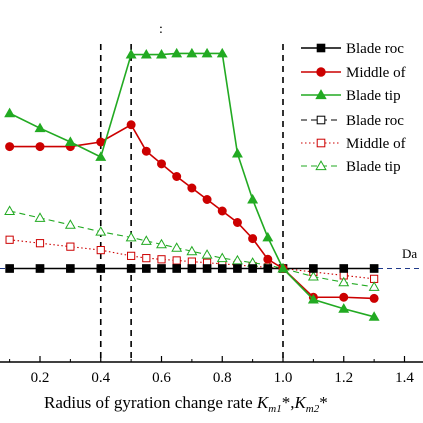 This screenshot has height=423, width=423. What do you see at coordinates (352, 49) in the screenshot?
I see `legend-item-1: Blade roc` at bounding box center [352, 49].